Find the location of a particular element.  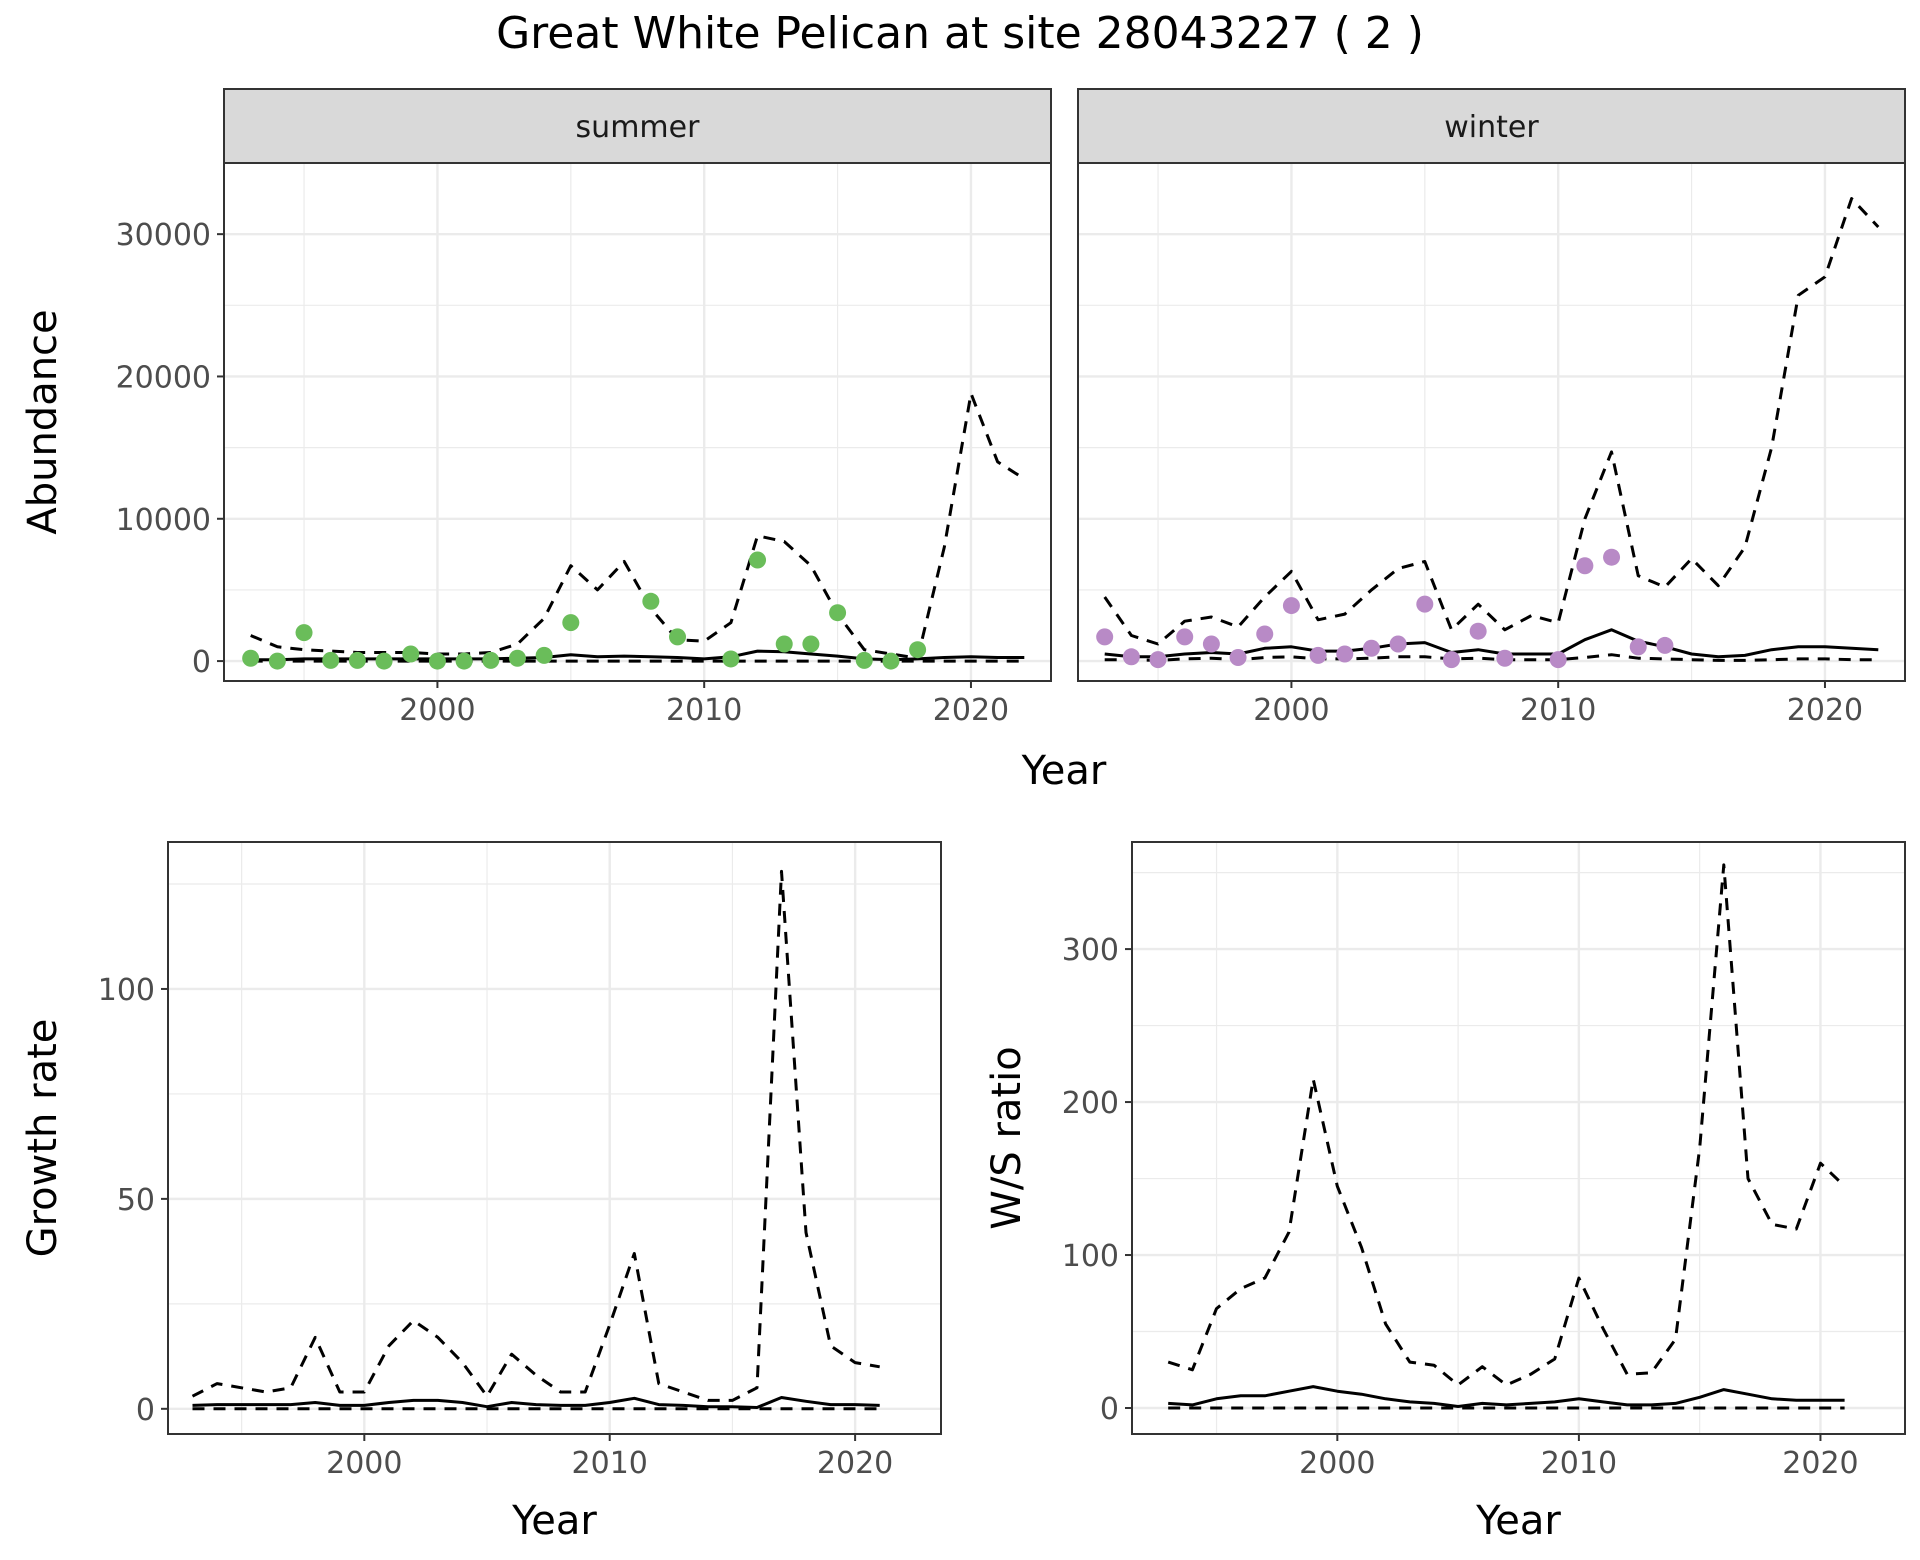

y-axis-title: Abundance is located at coordinates (43, 421).